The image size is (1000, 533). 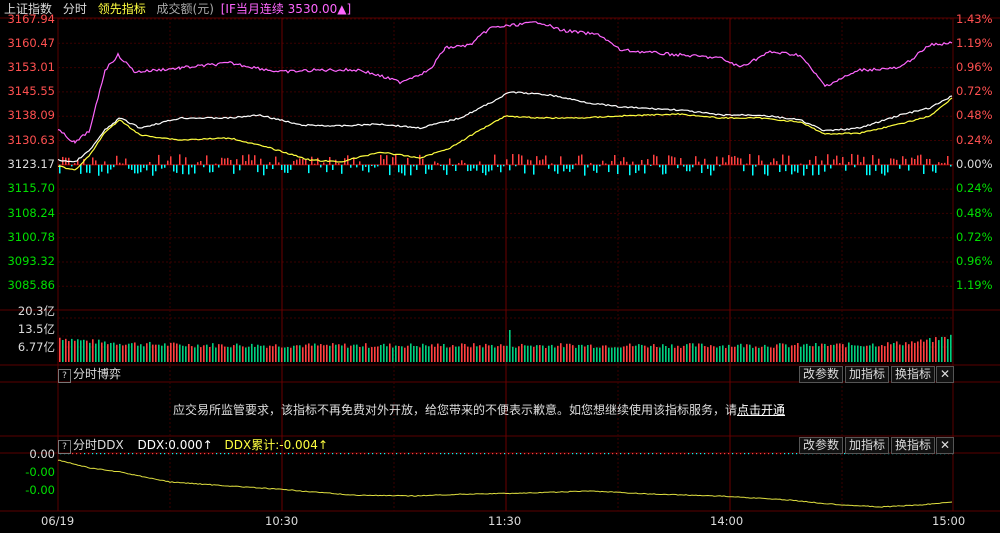 What do you see at coordinates (761, 410) in the screenshot?
I see `open-service-link: 点击开通` at bounding box center [761, 410].